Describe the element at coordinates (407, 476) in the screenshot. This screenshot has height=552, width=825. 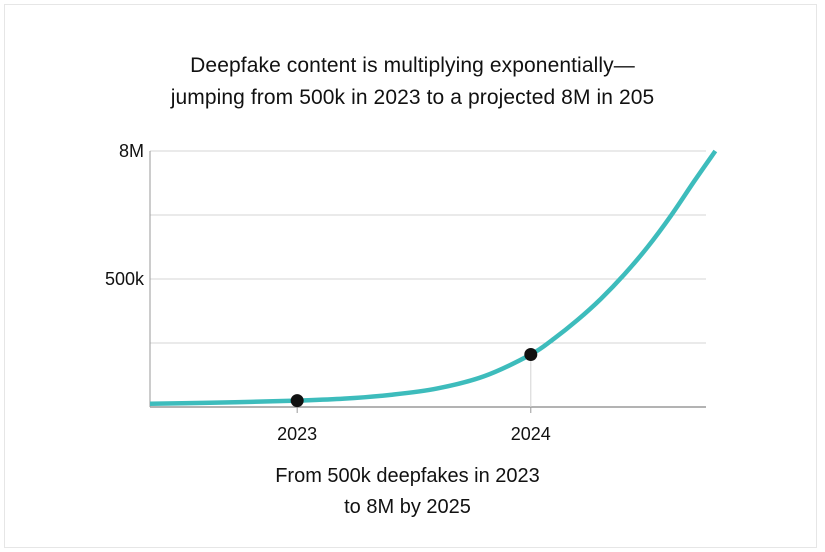
I see `chart-caption-line-1: From 500k deepfakes in 2023` at that location.